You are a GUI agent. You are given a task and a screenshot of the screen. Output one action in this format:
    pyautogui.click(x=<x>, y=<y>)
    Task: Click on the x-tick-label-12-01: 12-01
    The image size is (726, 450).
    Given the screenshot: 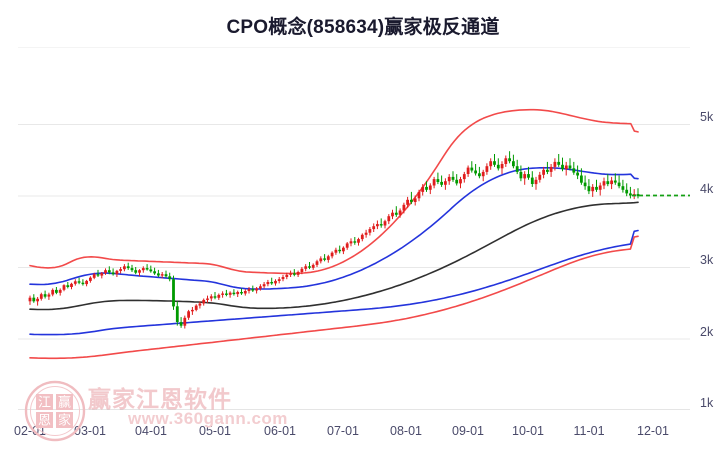 What is the action you would take?
    pyautogui.click(x=653, y=431)
    